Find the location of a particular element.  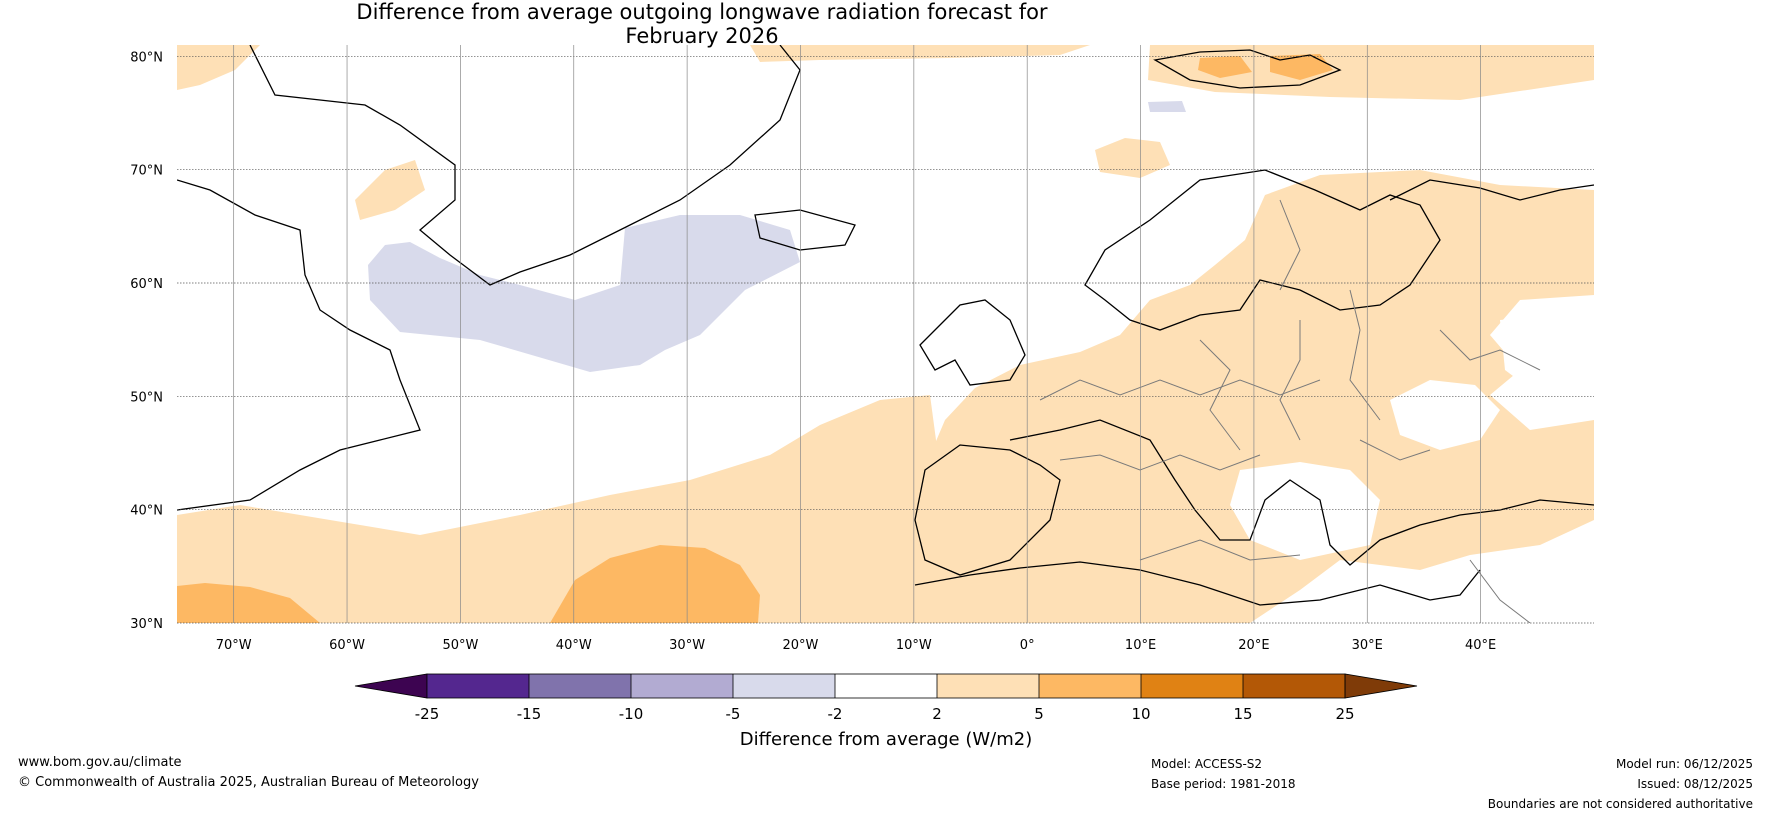

lon-label-50w: 50°W is located at coordinates (460, 645).